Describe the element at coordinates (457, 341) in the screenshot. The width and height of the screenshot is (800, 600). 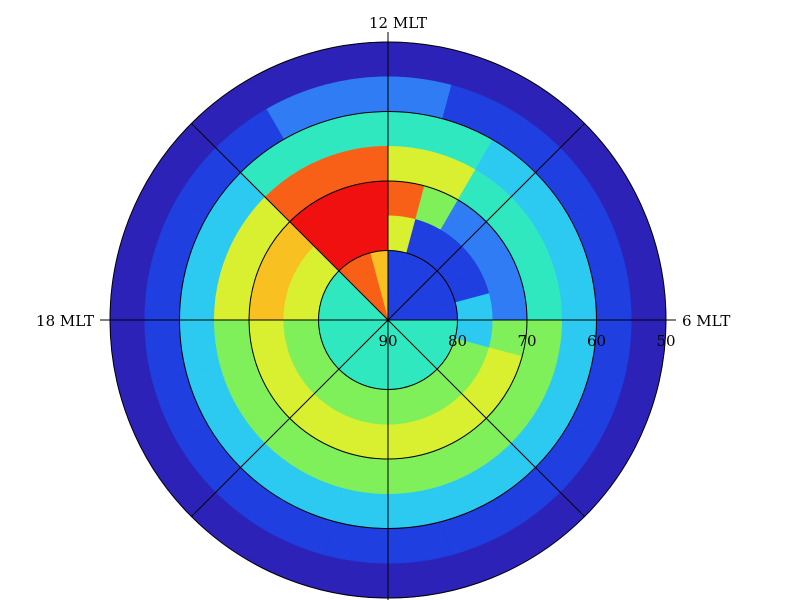
I see `r-tick-label: 80` at that location.